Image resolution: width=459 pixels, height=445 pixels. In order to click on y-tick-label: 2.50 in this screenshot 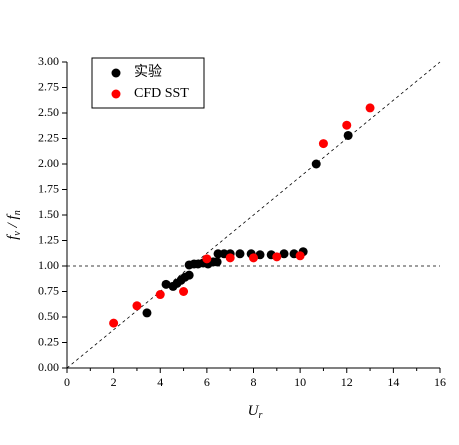, I will do `click(48, 112)`.